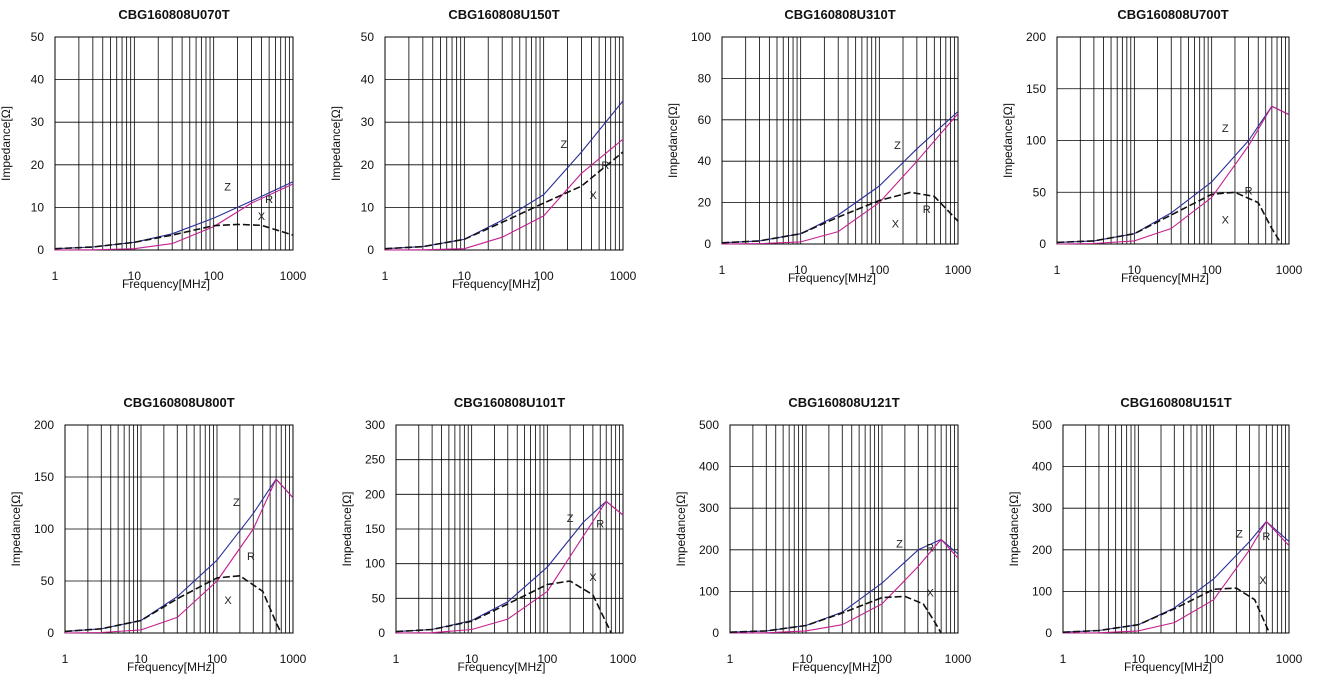  Describe the element at coordinates (709, 467) in the screenshot. I see `y-tick-label: 400` at that location.